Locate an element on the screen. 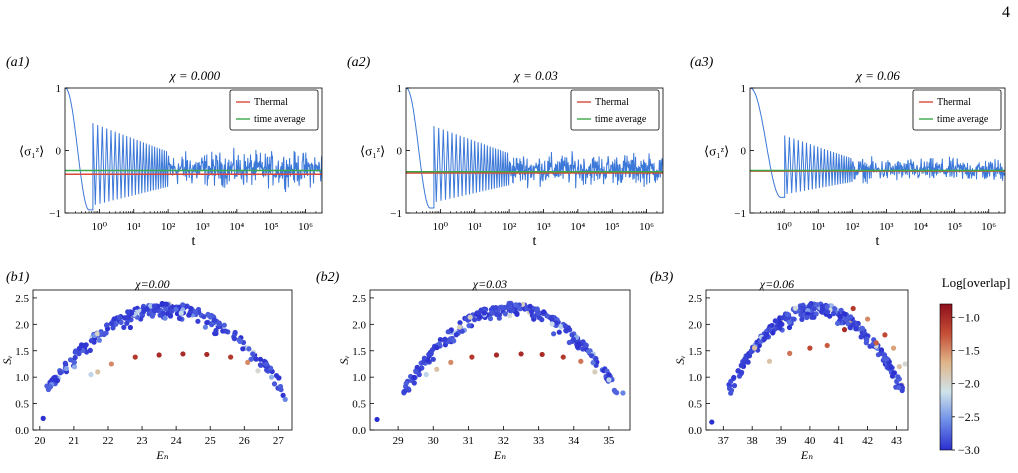 Image resolution: width=1018 pixels, height=473 pixels. xtick-label: 10⁶ is located at coordinates (305, 227).